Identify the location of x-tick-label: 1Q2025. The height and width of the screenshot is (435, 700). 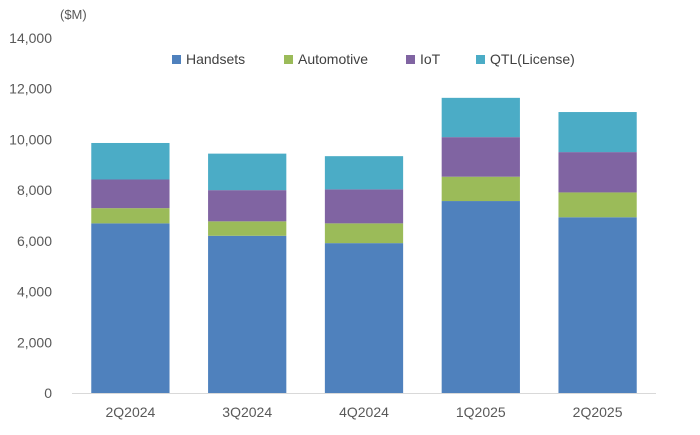
(481, 412).